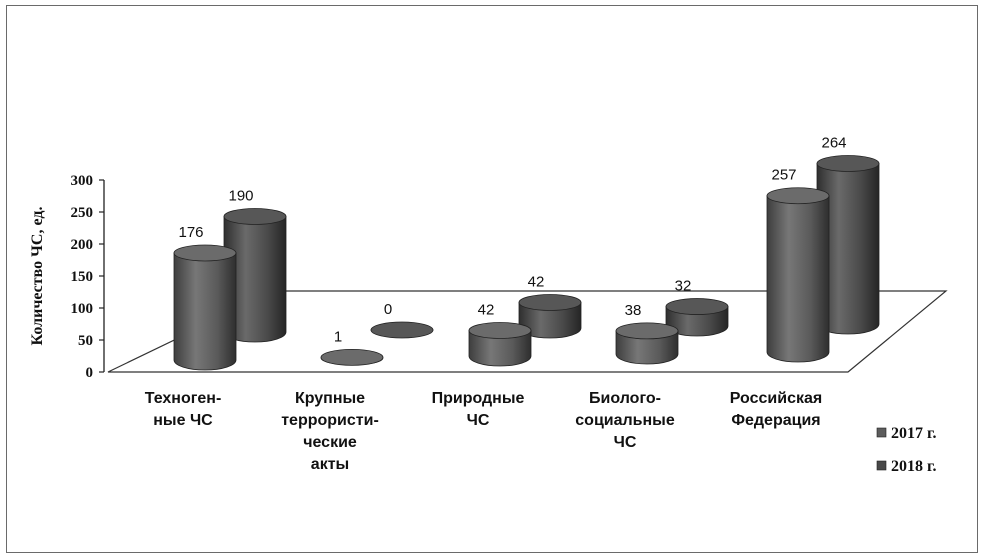 The image size is (986, 559). What do you see at coordinates (783, 175) in the screenshot?
I see `data-label: 257` at bounding box center [783, 175].